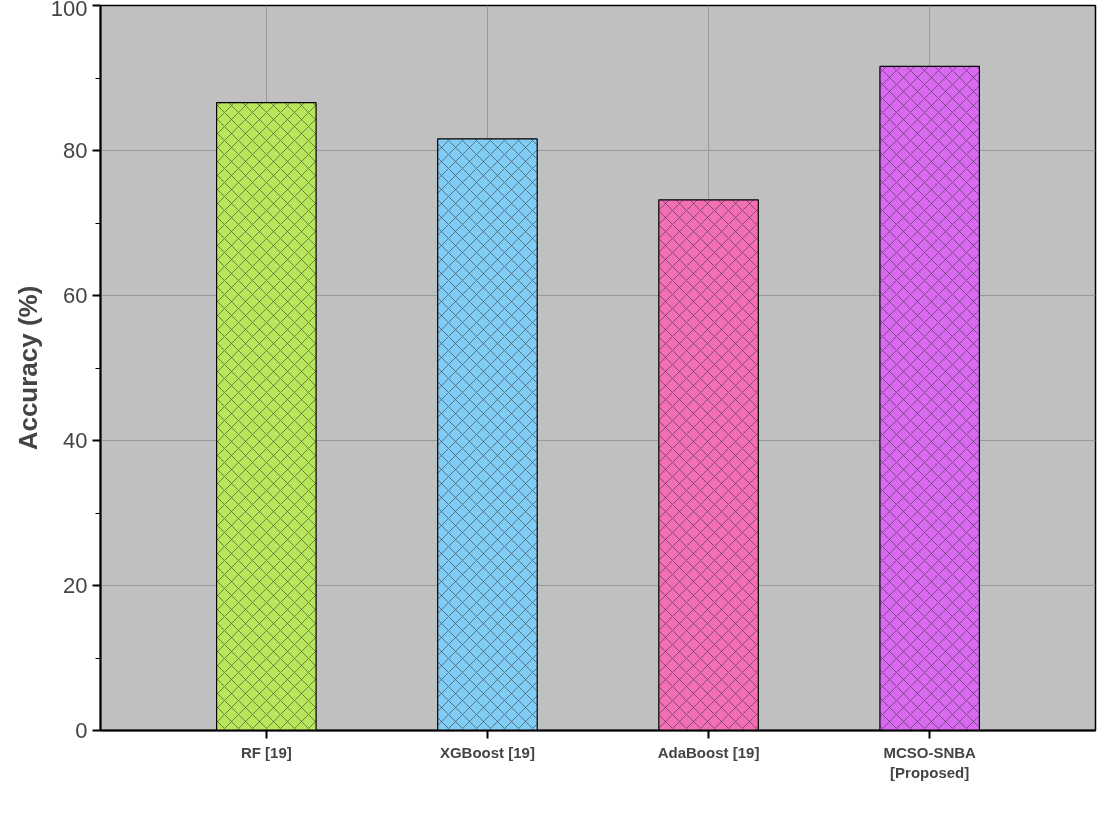 The image size is (1113, 820). Describe the element at coordinates (75, 440) in the screenshot. I see `y-tick-label: 40` at that location.